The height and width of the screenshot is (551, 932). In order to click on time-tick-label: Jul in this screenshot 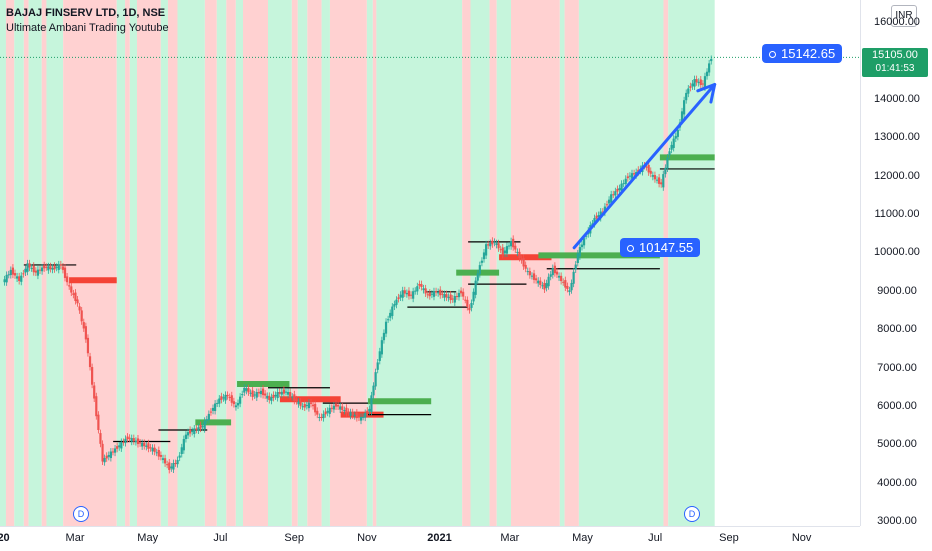, I will do `click(220, 538)`.